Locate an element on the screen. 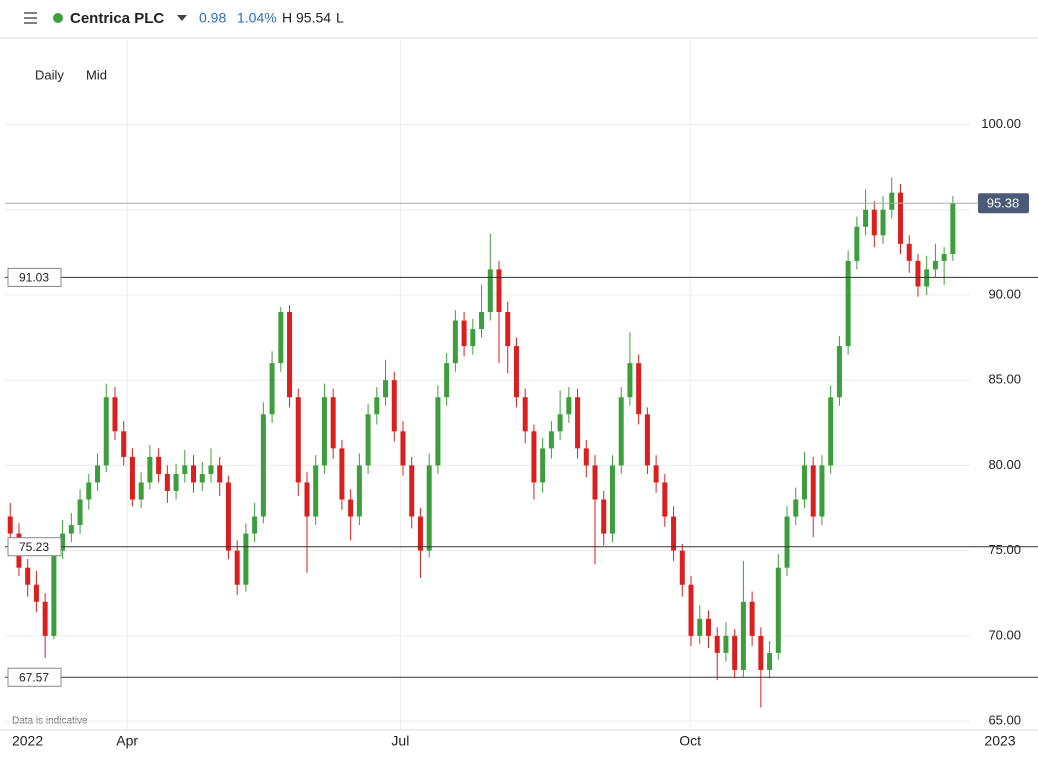  low: L is located at coordinates (340, 18).